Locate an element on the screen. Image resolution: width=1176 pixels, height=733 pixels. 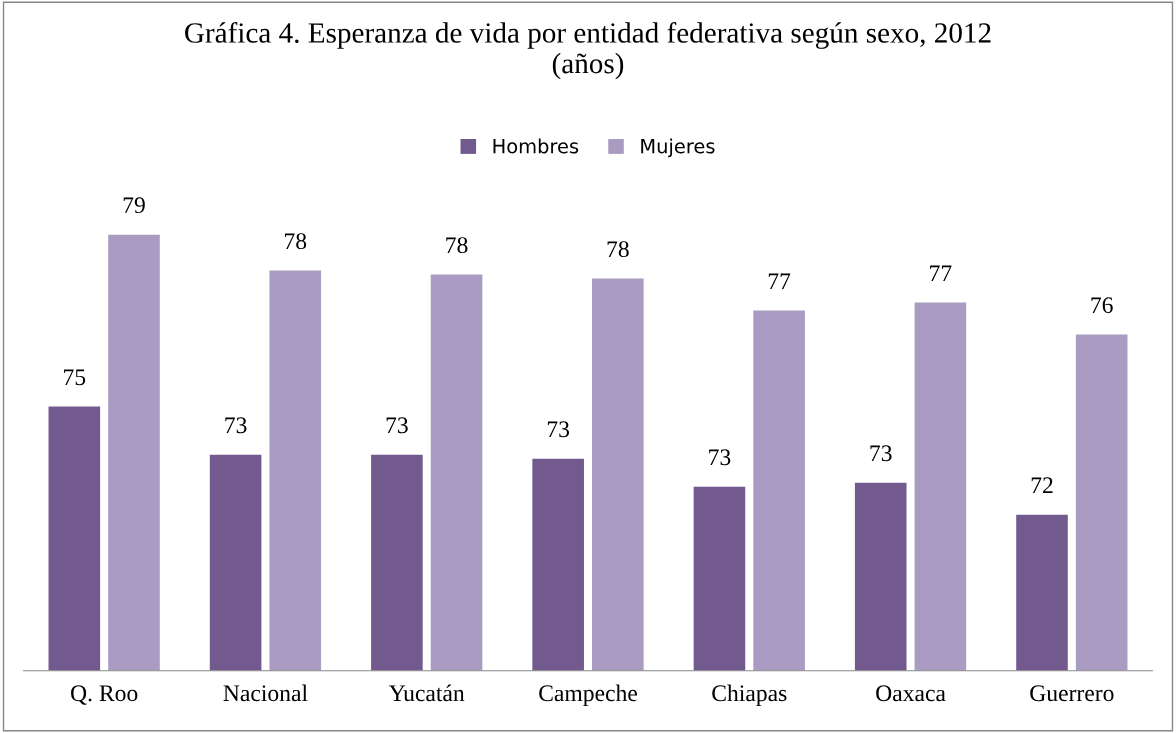
data-label: 72 is located at coordinates (1042, 485).